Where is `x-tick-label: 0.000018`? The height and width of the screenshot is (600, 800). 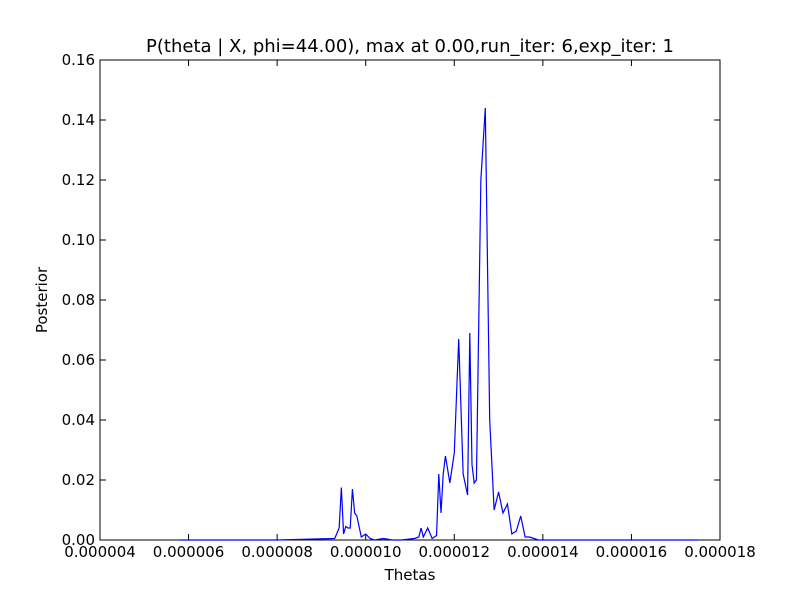
x-tick-label: 0.000018 is located at coordinates (720, 552).